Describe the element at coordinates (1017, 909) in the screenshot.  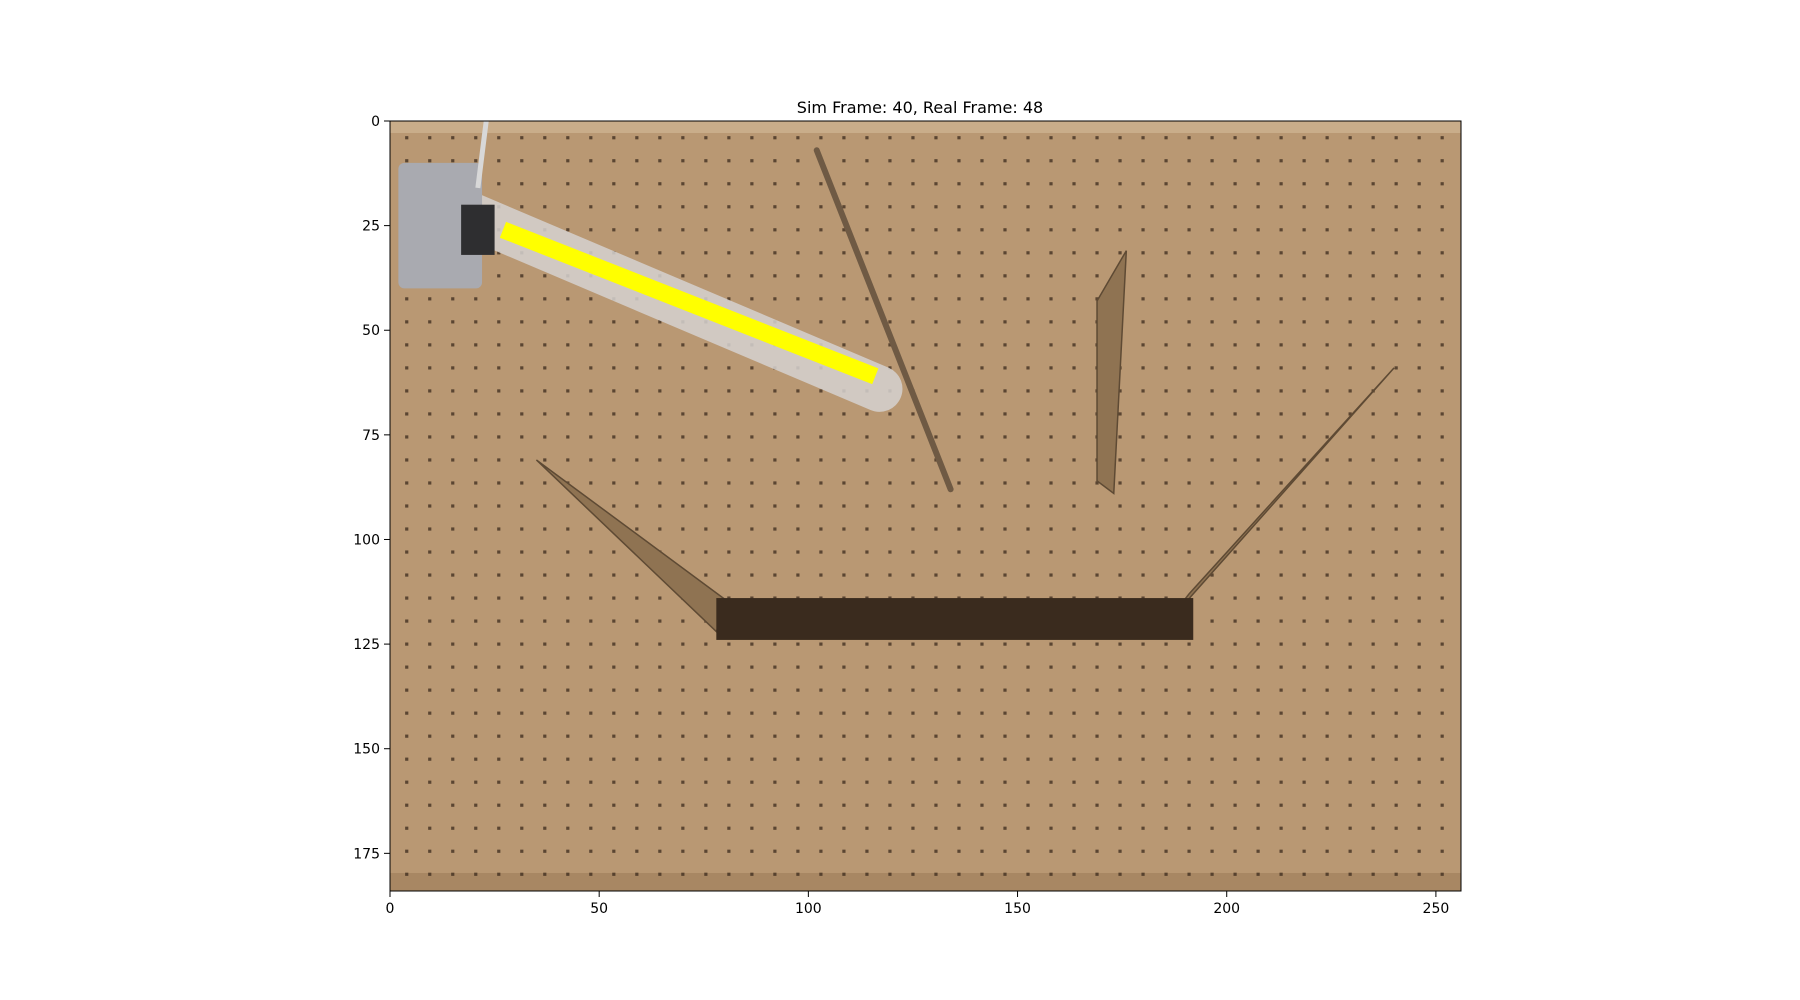
I see `x-tick-label: 150` at that location.